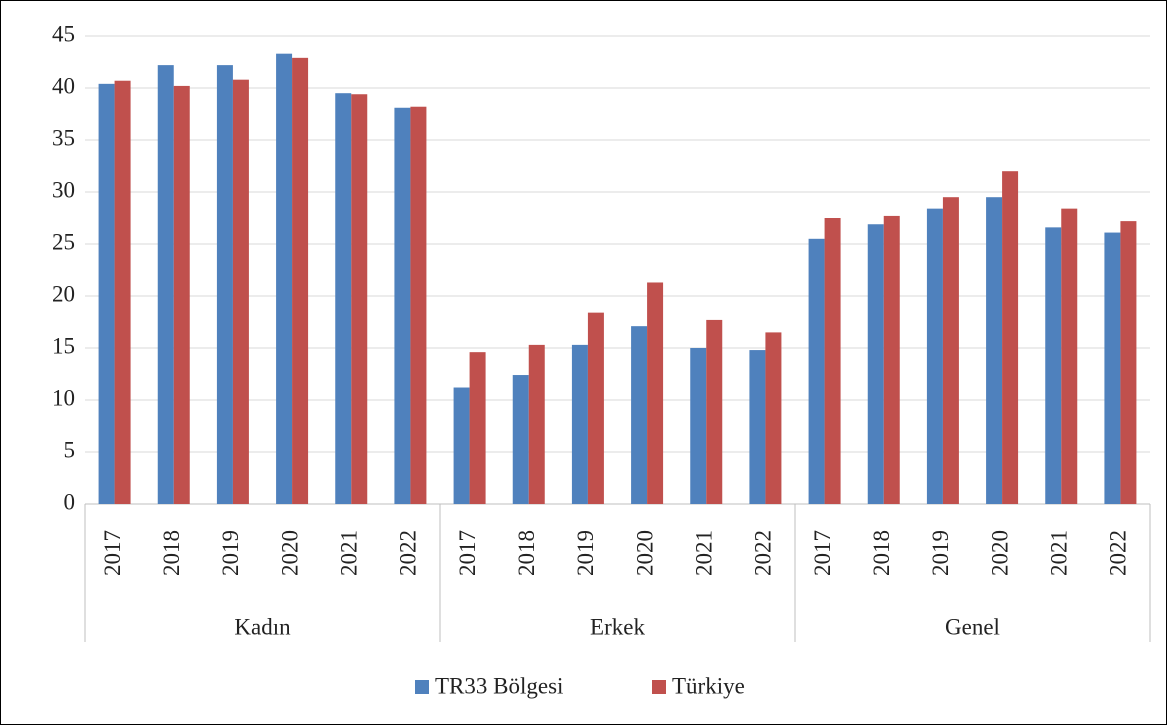 This screenshot has width=1167, height=725. Describe the element at coordinates (63, 345) in the screenshot. I see `y-tick-label: 15` at that location.